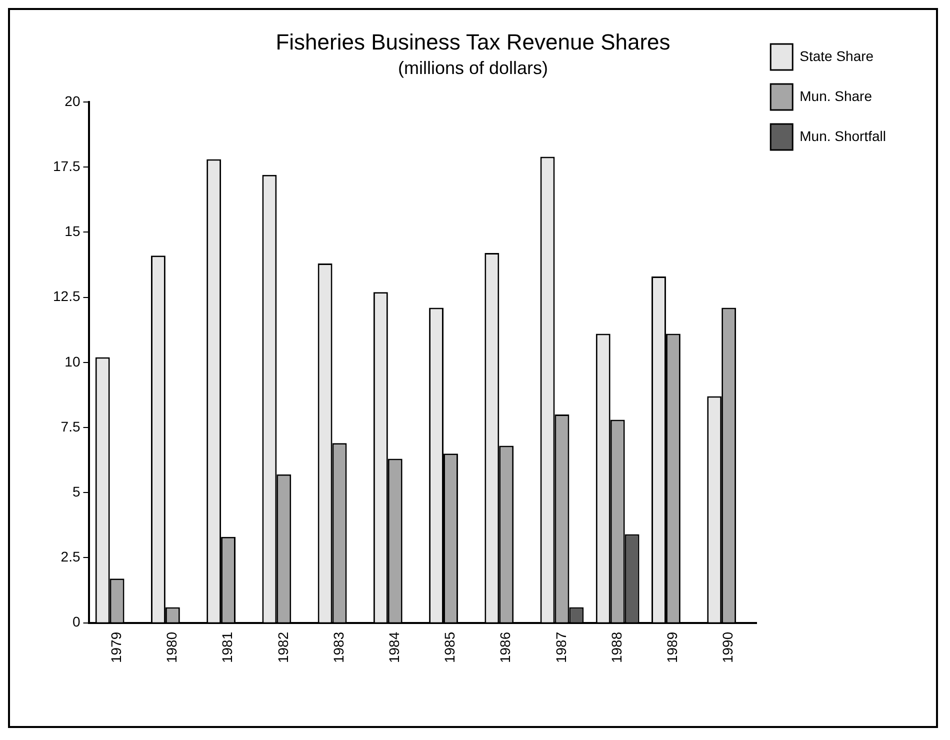  What do you see at coordinates (72, 231) in the screenshot?
I see `y-tick-label: 15` at bounding box center [72, 231].